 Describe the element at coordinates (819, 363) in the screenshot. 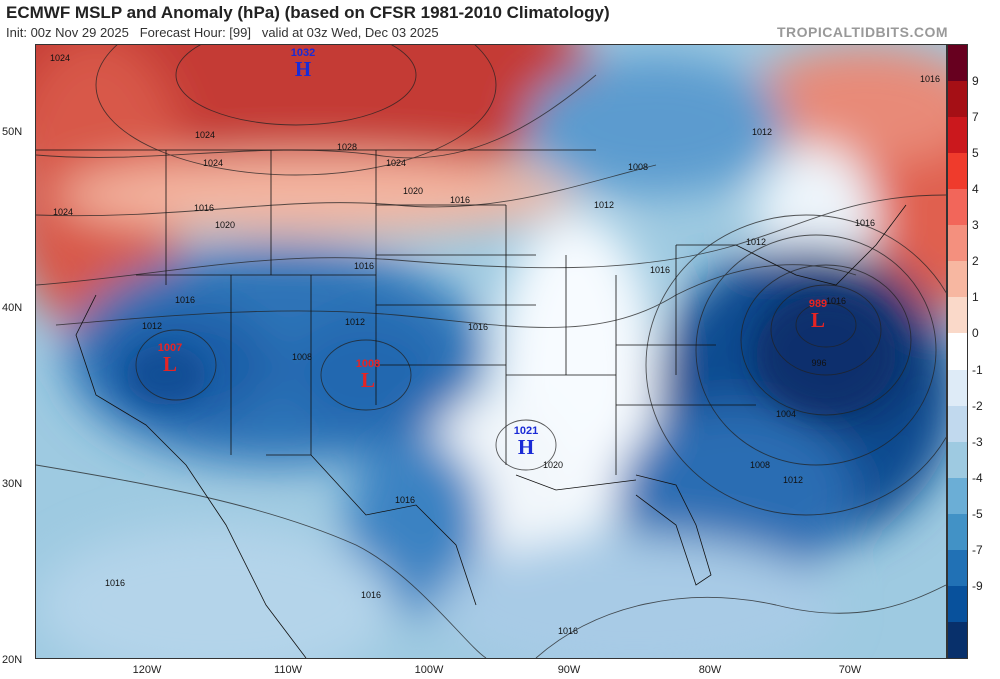

I see `isobar-label: 996` at that location.